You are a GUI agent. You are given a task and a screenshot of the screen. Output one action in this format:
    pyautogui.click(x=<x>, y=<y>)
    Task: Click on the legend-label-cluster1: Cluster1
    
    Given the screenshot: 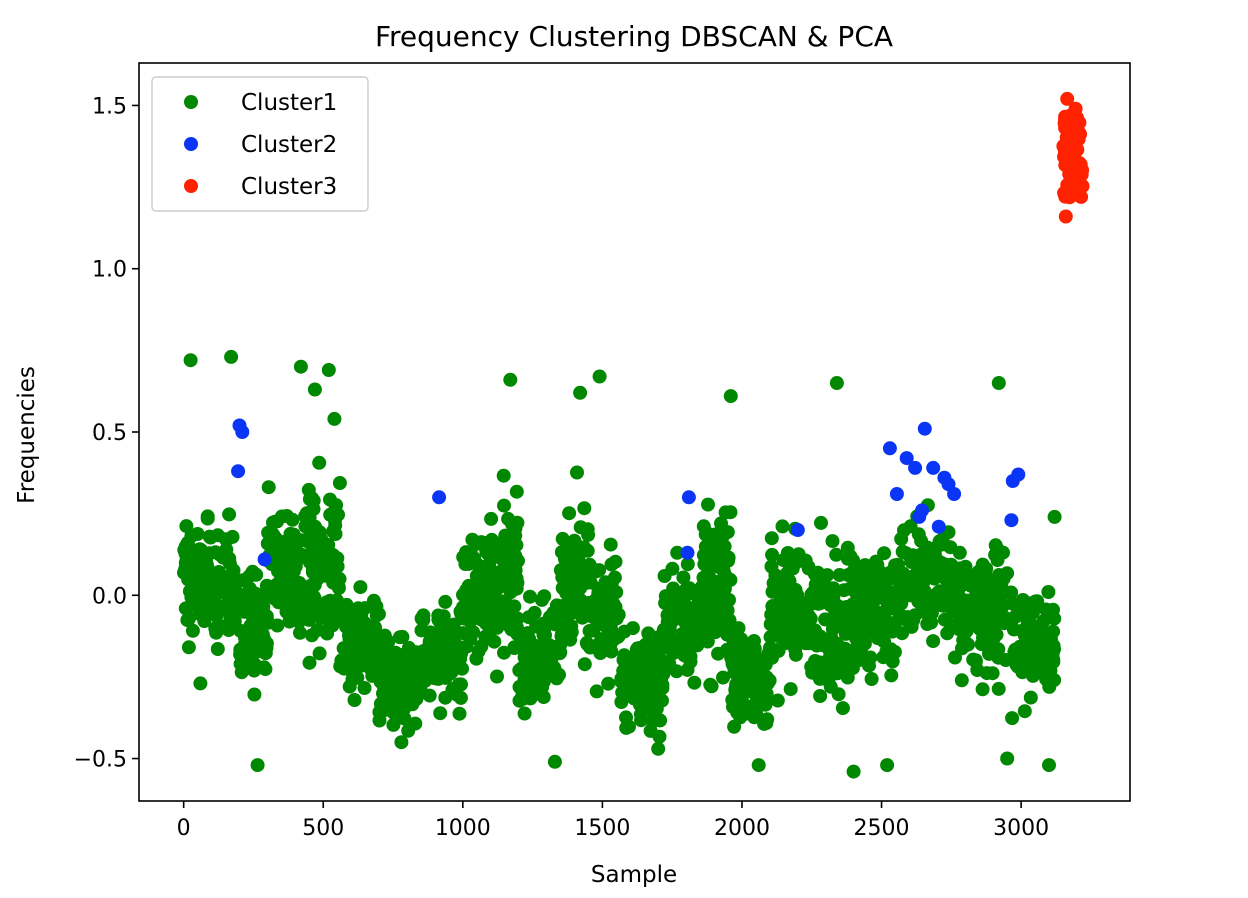 What is the action you would take?
    pyautogui.click(x=289, y=103)
    